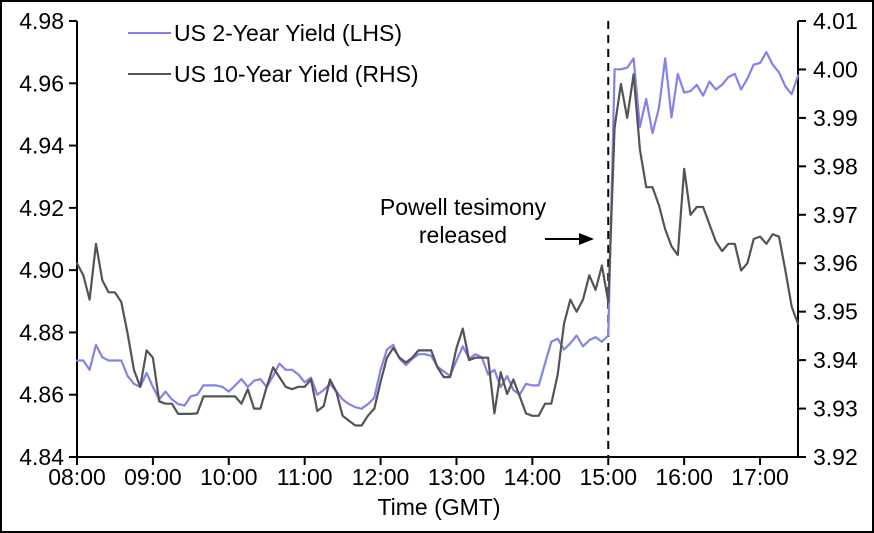 Image resolution: width=874 pixels, height=533 pixels. Describe the element at coordinates (835, 263) in the screenshot. I see `svg-text: 3.96` at that location.